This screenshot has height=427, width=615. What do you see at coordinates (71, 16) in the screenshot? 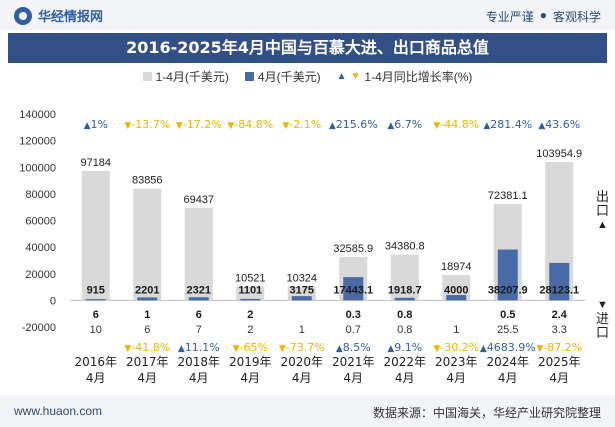
I see `brand-name: 华经情报网` at bounding box center [71, 16].